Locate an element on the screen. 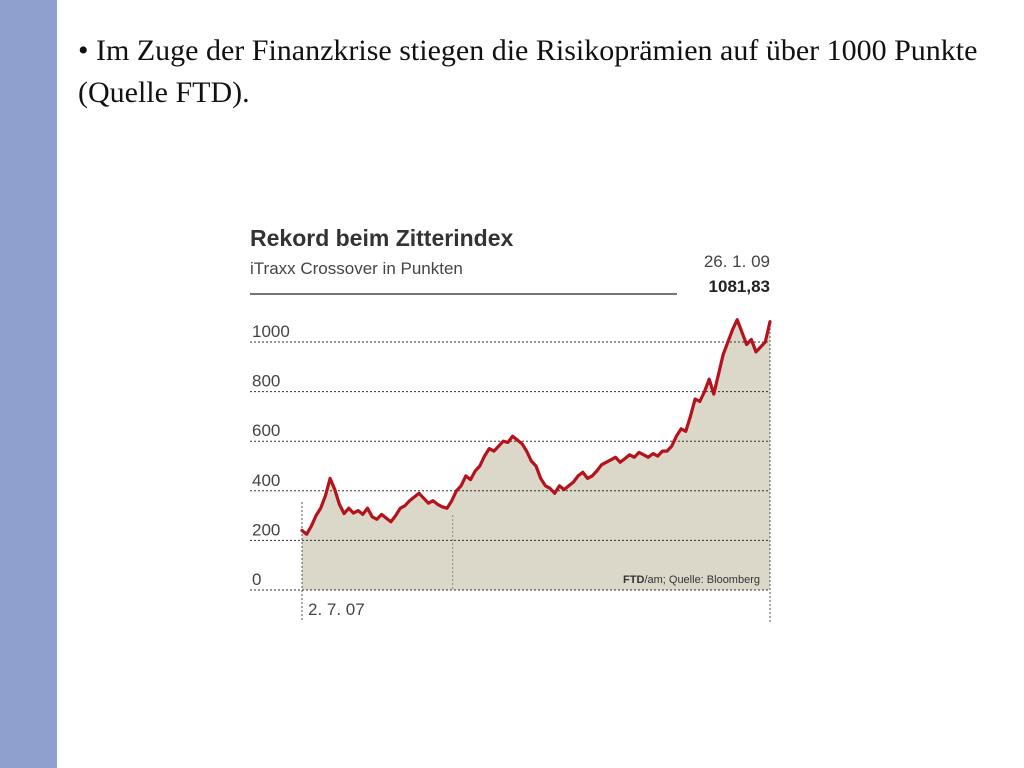  x-tick-start: 2. 7. 07 is located at coordinates (336, 609).